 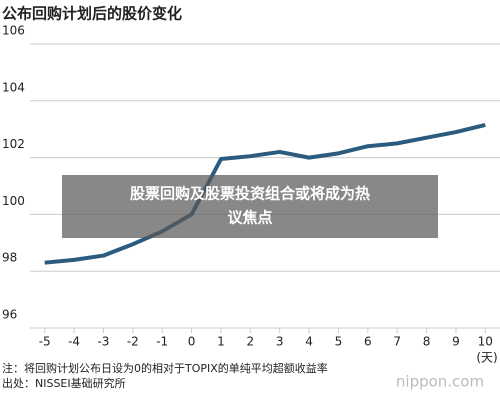 What do you see at coordinates (456, 342) in the screenshot?
I see `x-tick-label: 9` at bounding box center [456, 342].